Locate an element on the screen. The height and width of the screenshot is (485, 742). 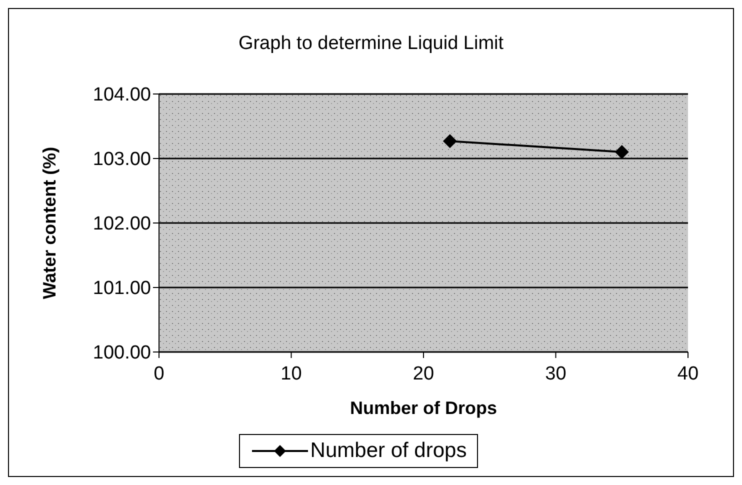
x-tick-label: 30 is located at coordinates (555, 373).